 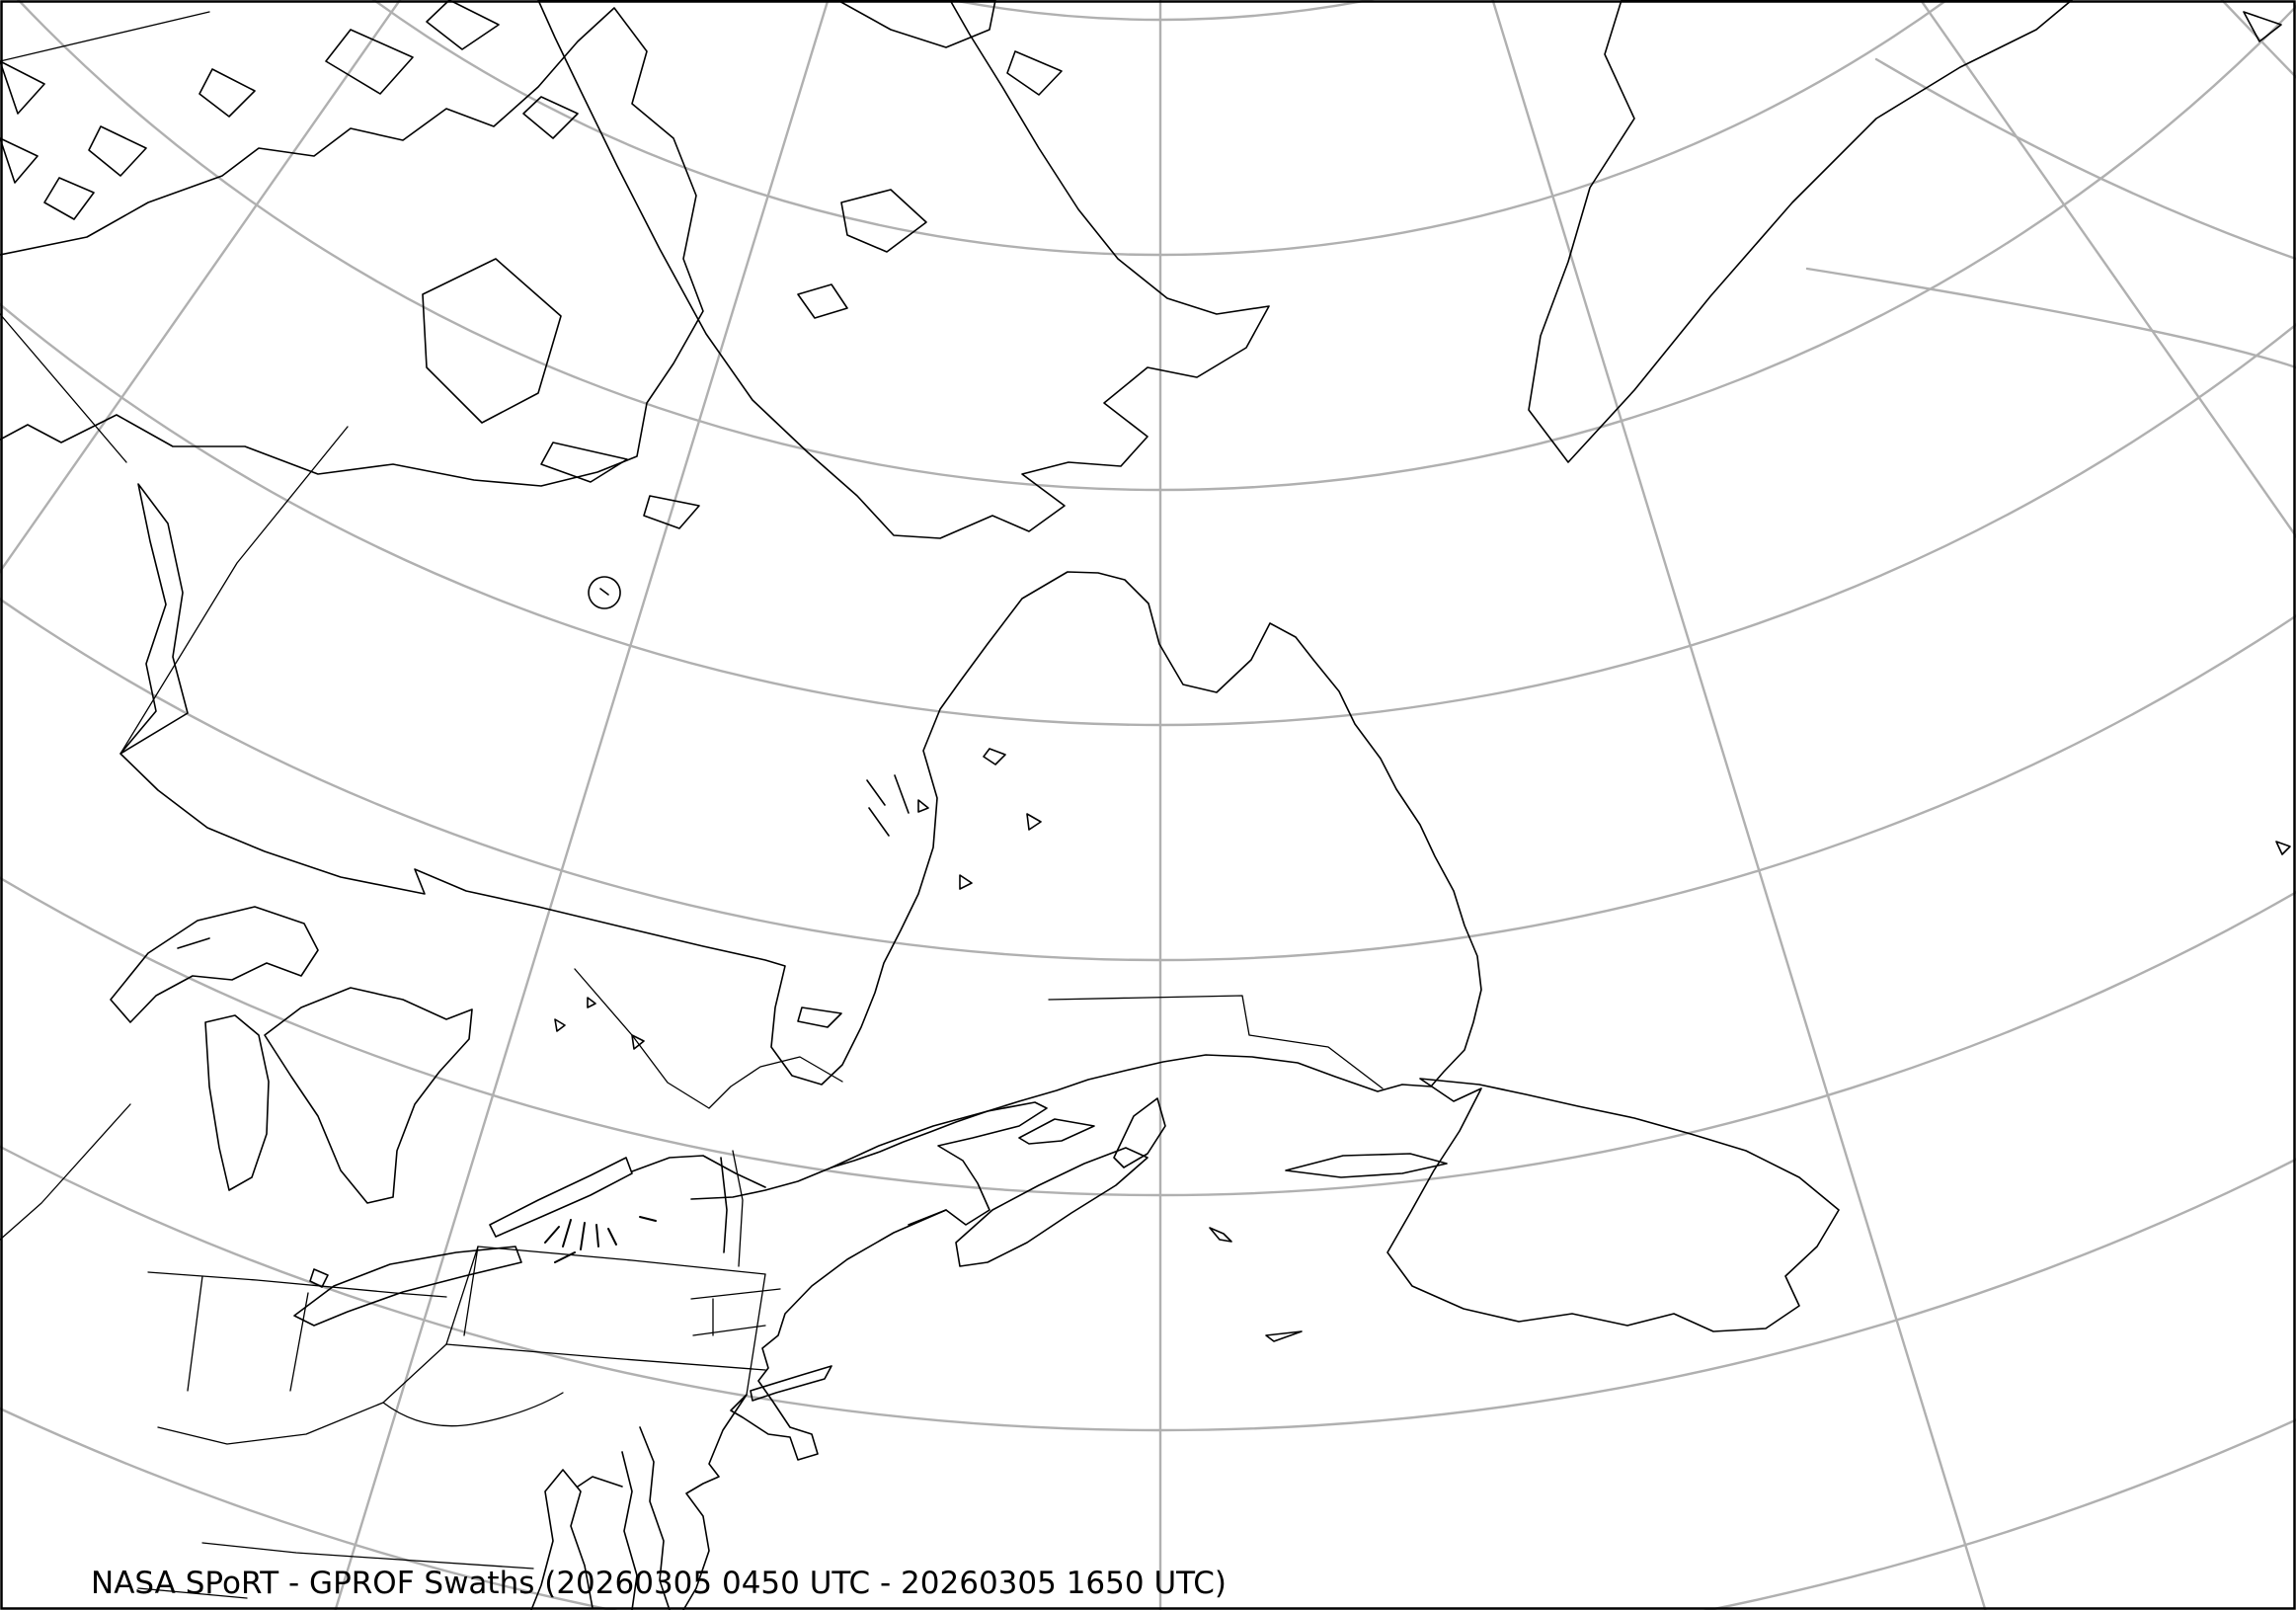 I want to click on mansel-island, so click(x=671, y=512).